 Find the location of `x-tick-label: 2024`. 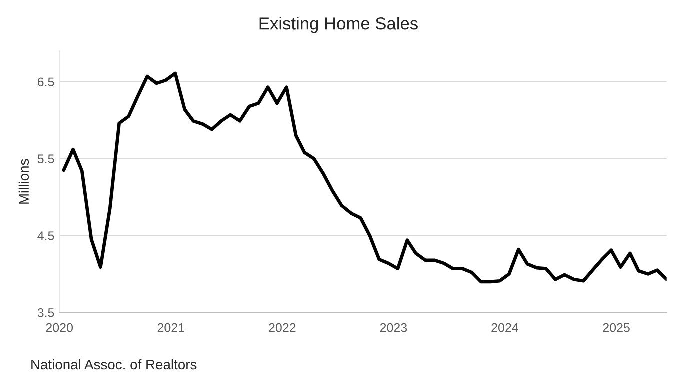

x-tick-label: 2024 is located at coordinates (505, 327).